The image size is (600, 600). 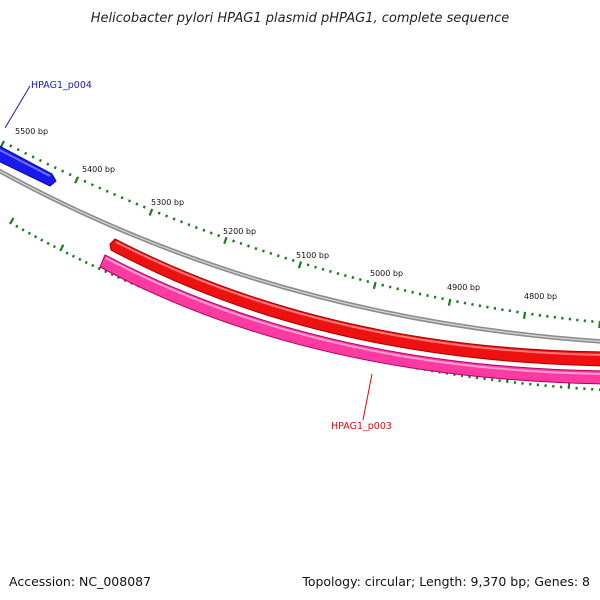 I want to click on gene-label-text-p004: HPAG1_p004, so click(x=61, y=85).